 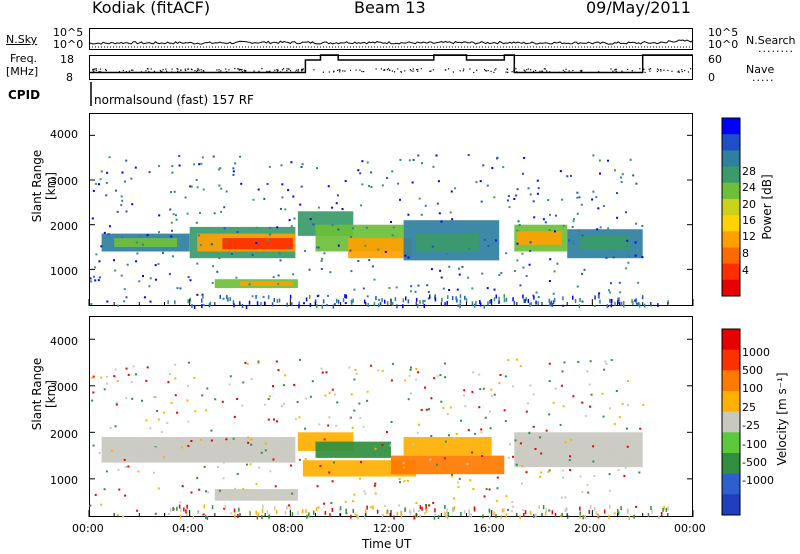 What do you see at coordinates (64, 480) in the screenshot?
I see `velocity-ytick: 1000` at bounding box center [64, 480].